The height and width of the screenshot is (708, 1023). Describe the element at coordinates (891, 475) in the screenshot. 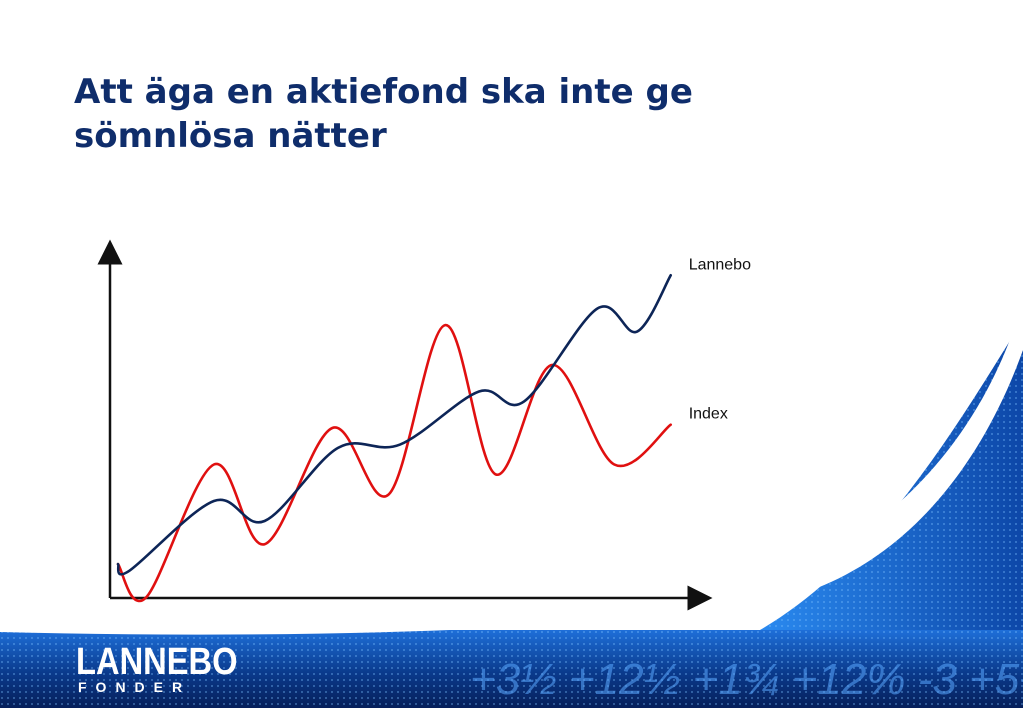

I see `background-dots-right` at that location.